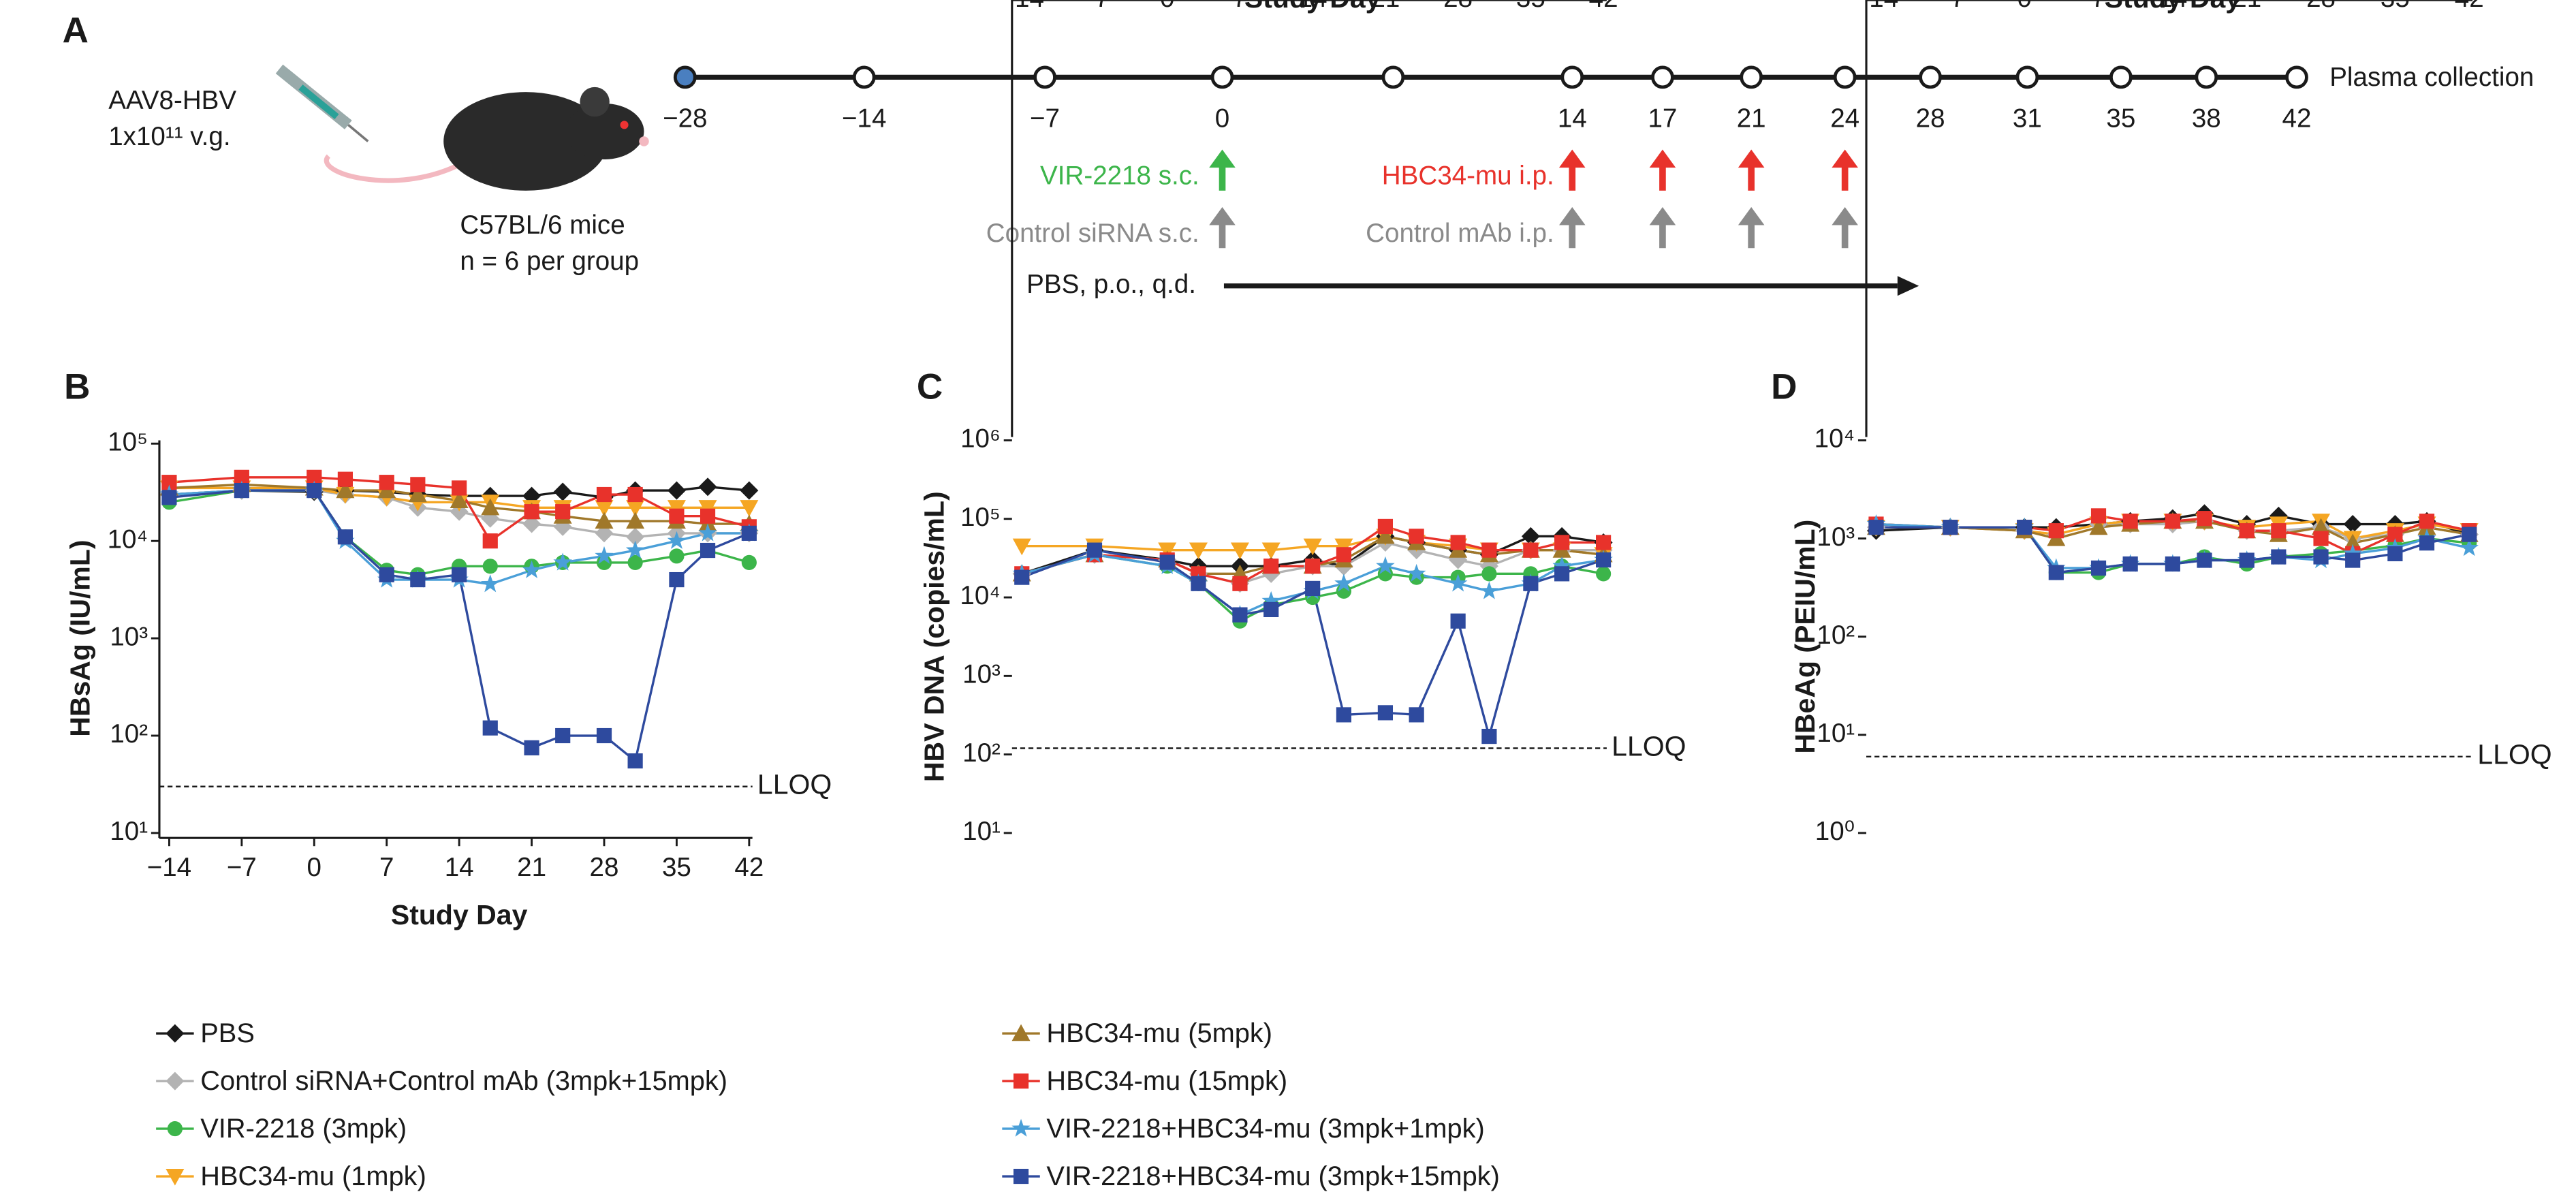 The width and height of the screenshot is (2576, 1192). I want to click on mice-text: n = 6 per group, so click(549, 261).